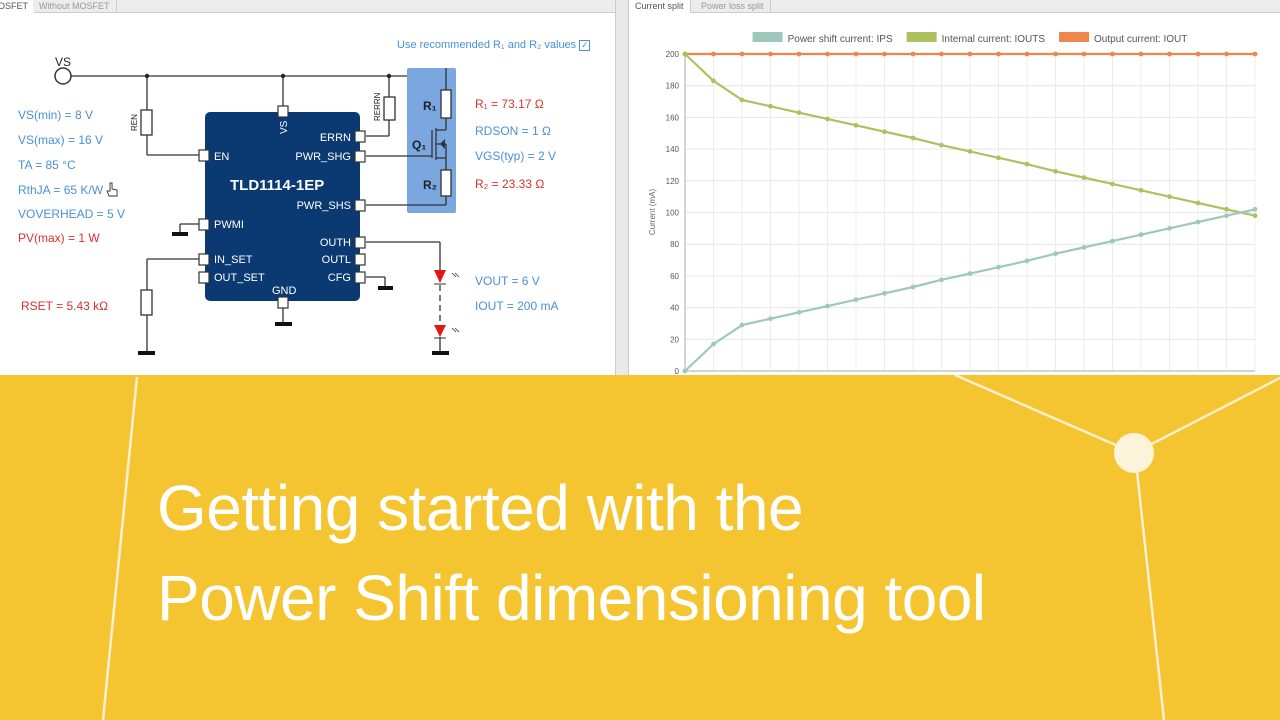  What do you see at coordinates (507, 281) in the screenshot?
I see `param-vout: VOUT = 6 V` at bounding box center [507, 281].